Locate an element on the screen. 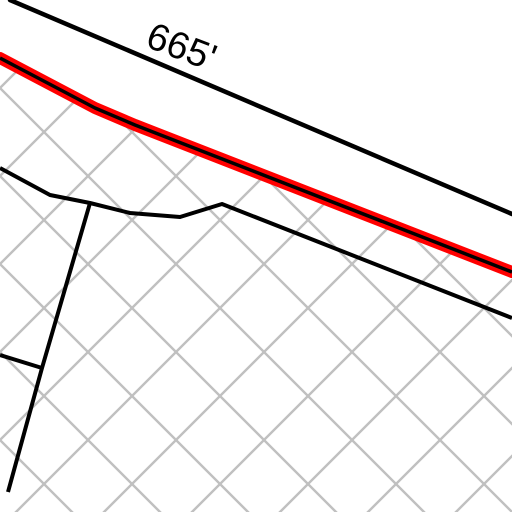  dimension-label: 665' is located at coordinates (181, 47).